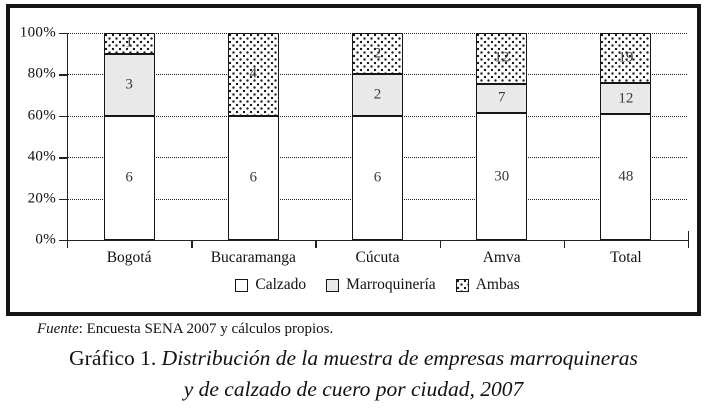  What do you see at coordinates (501, 257) in the screenshot?
I see `category-label-3: Amva` at bounding box center [501, 257].